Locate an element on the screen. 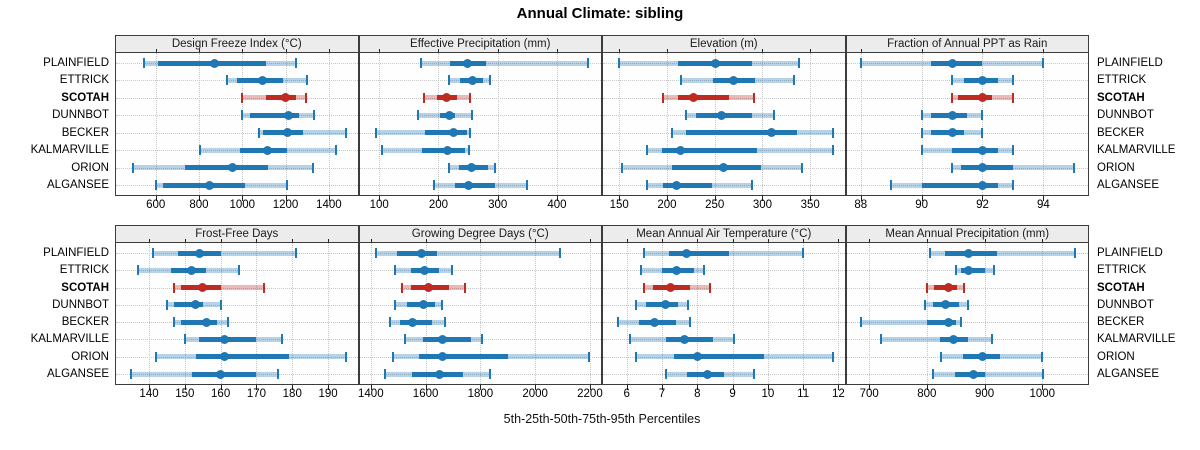 The height and width of the screenshot is (450, 1200). axis-tick-label: 1400 is located at coordinates (329, 205).